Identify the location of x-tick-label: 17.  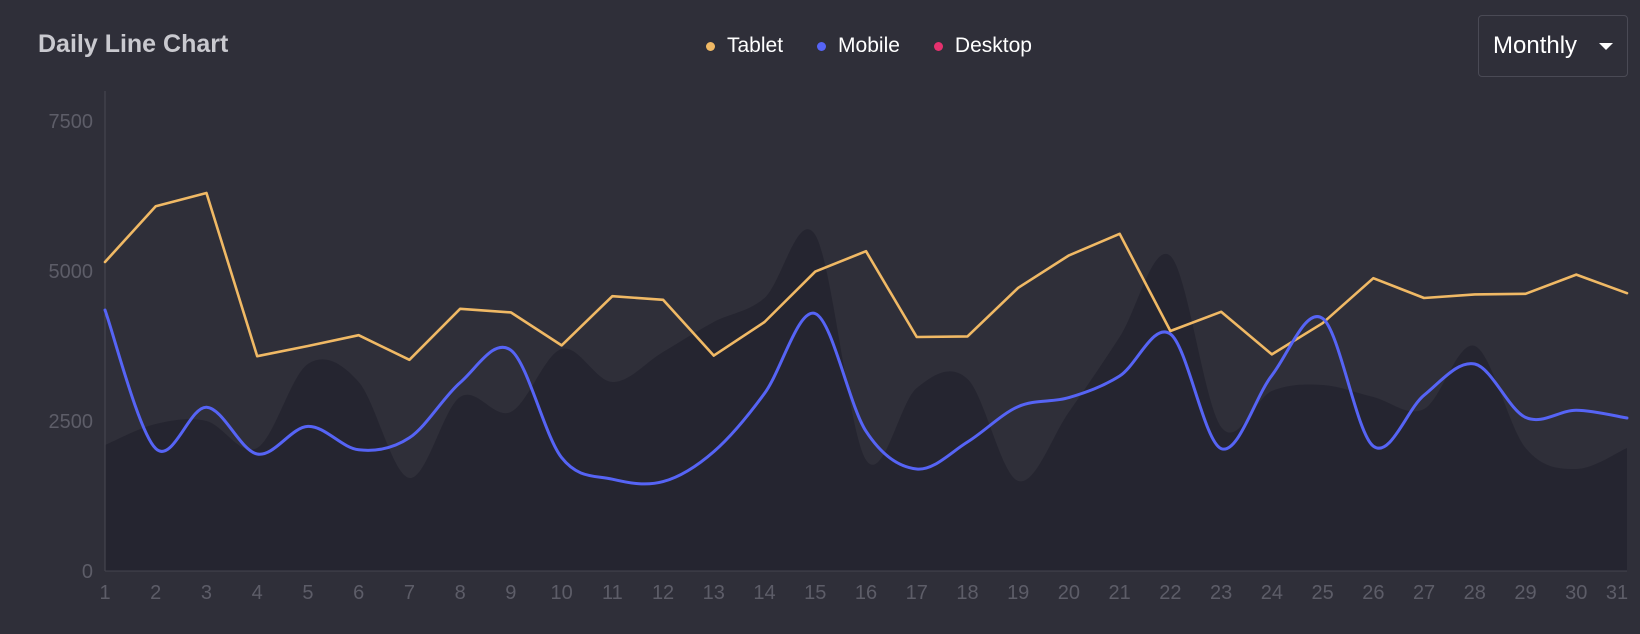
(917, 593).